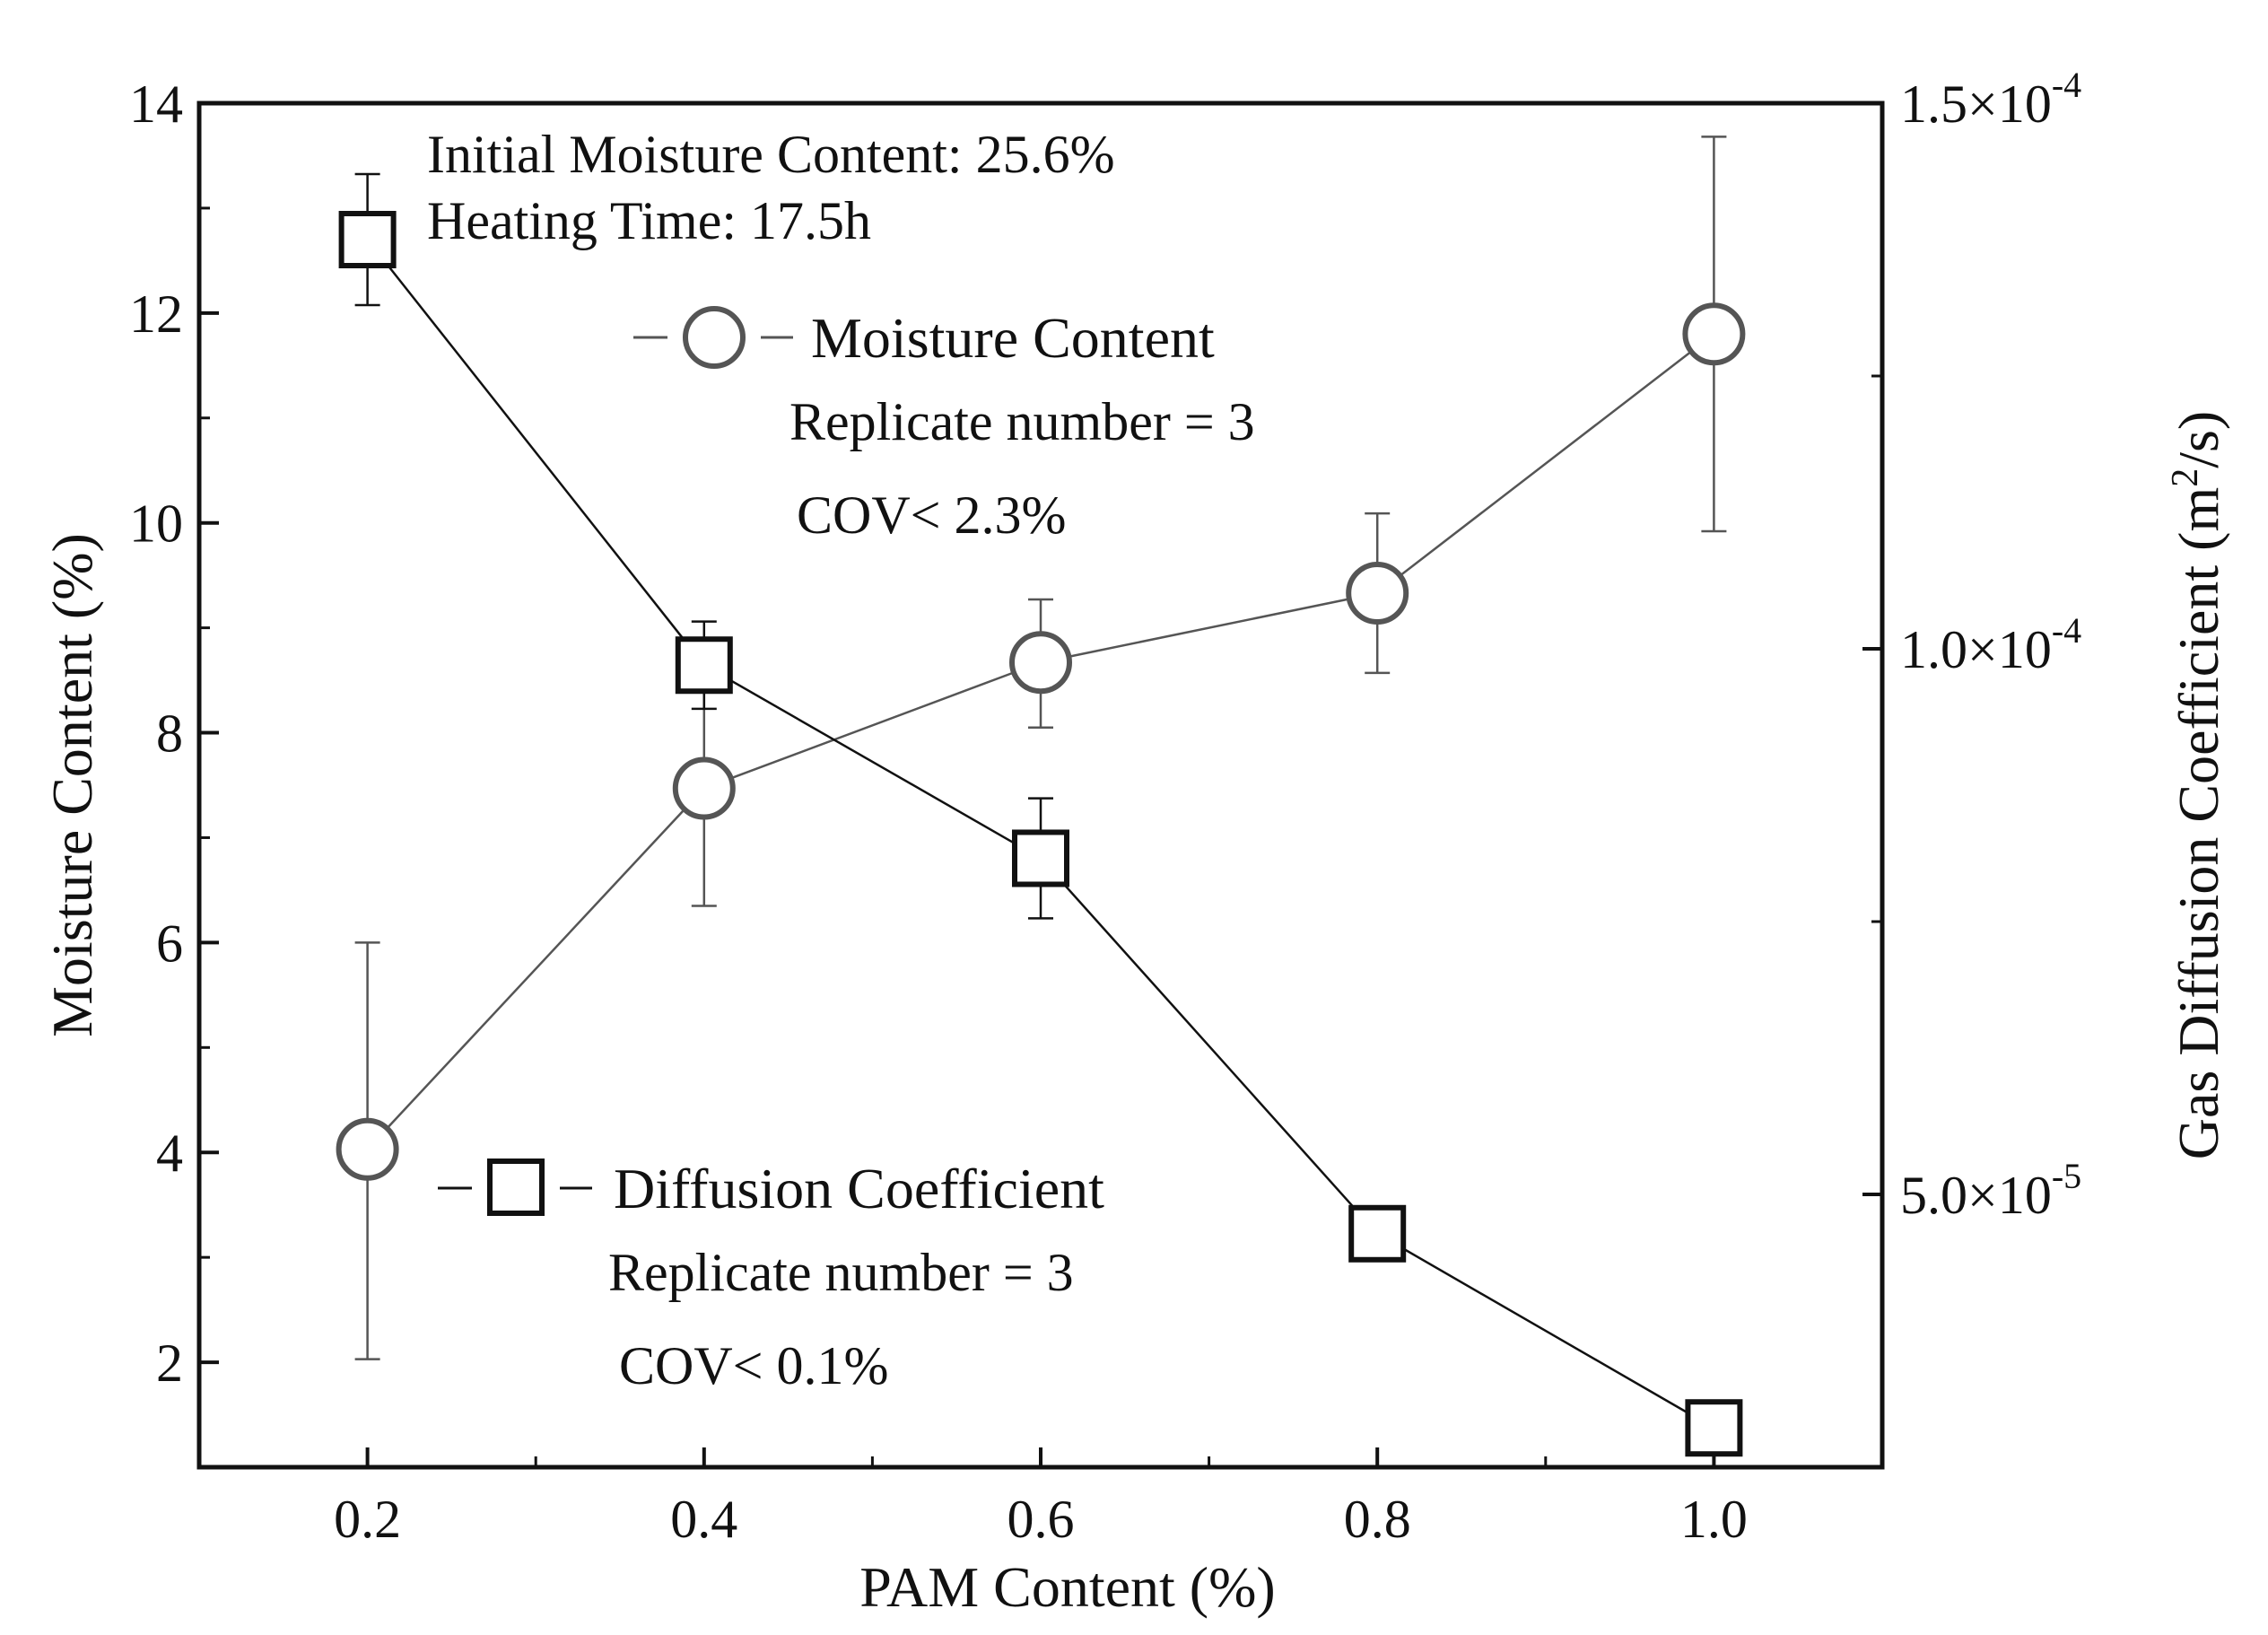 This screenshot has height=1635, width=2268. What do you see at coordinates (2198, 824) in the screenshot?
I see `y-right-axis-title-prefix: Gas Diffusion Coefficient (m` at bounding box center [2198, 824].